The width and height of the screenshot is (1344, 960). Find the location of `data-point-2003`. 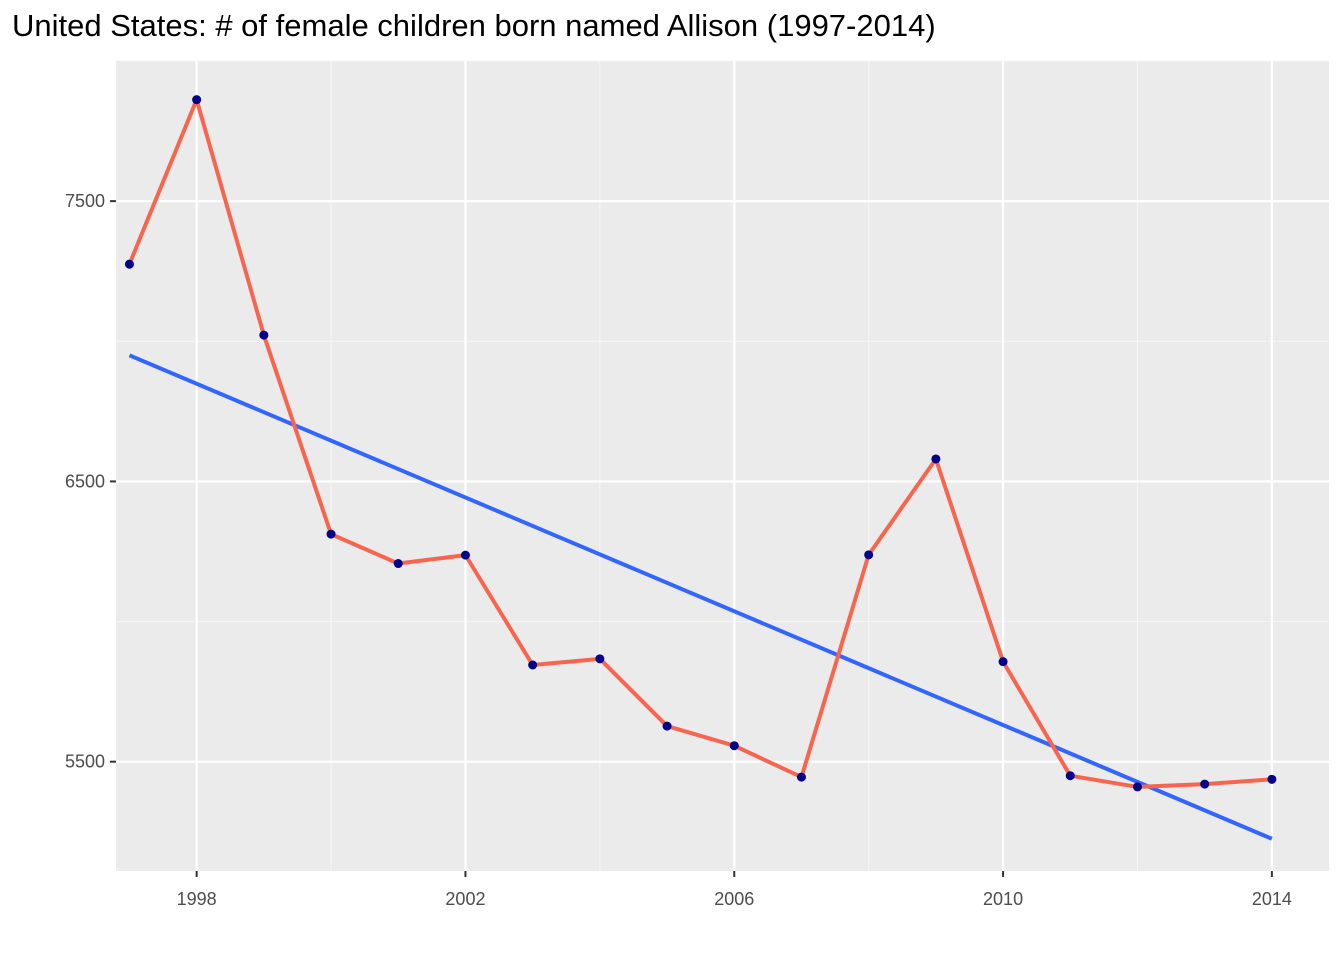

data-point-2003 is located at coordinates (533, 665).